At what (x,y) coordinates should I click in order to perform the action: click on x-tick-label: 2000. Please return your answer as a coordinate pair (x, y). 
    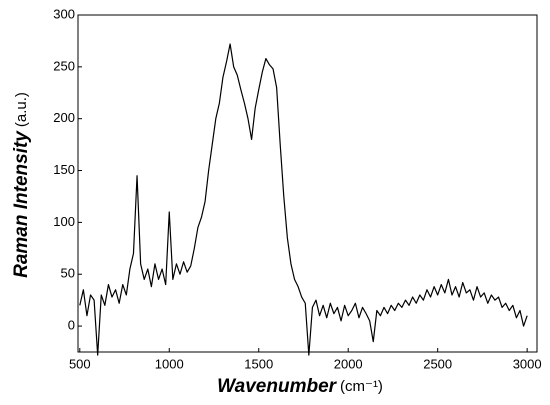
    Looking at the image, I should click on (348, 363).